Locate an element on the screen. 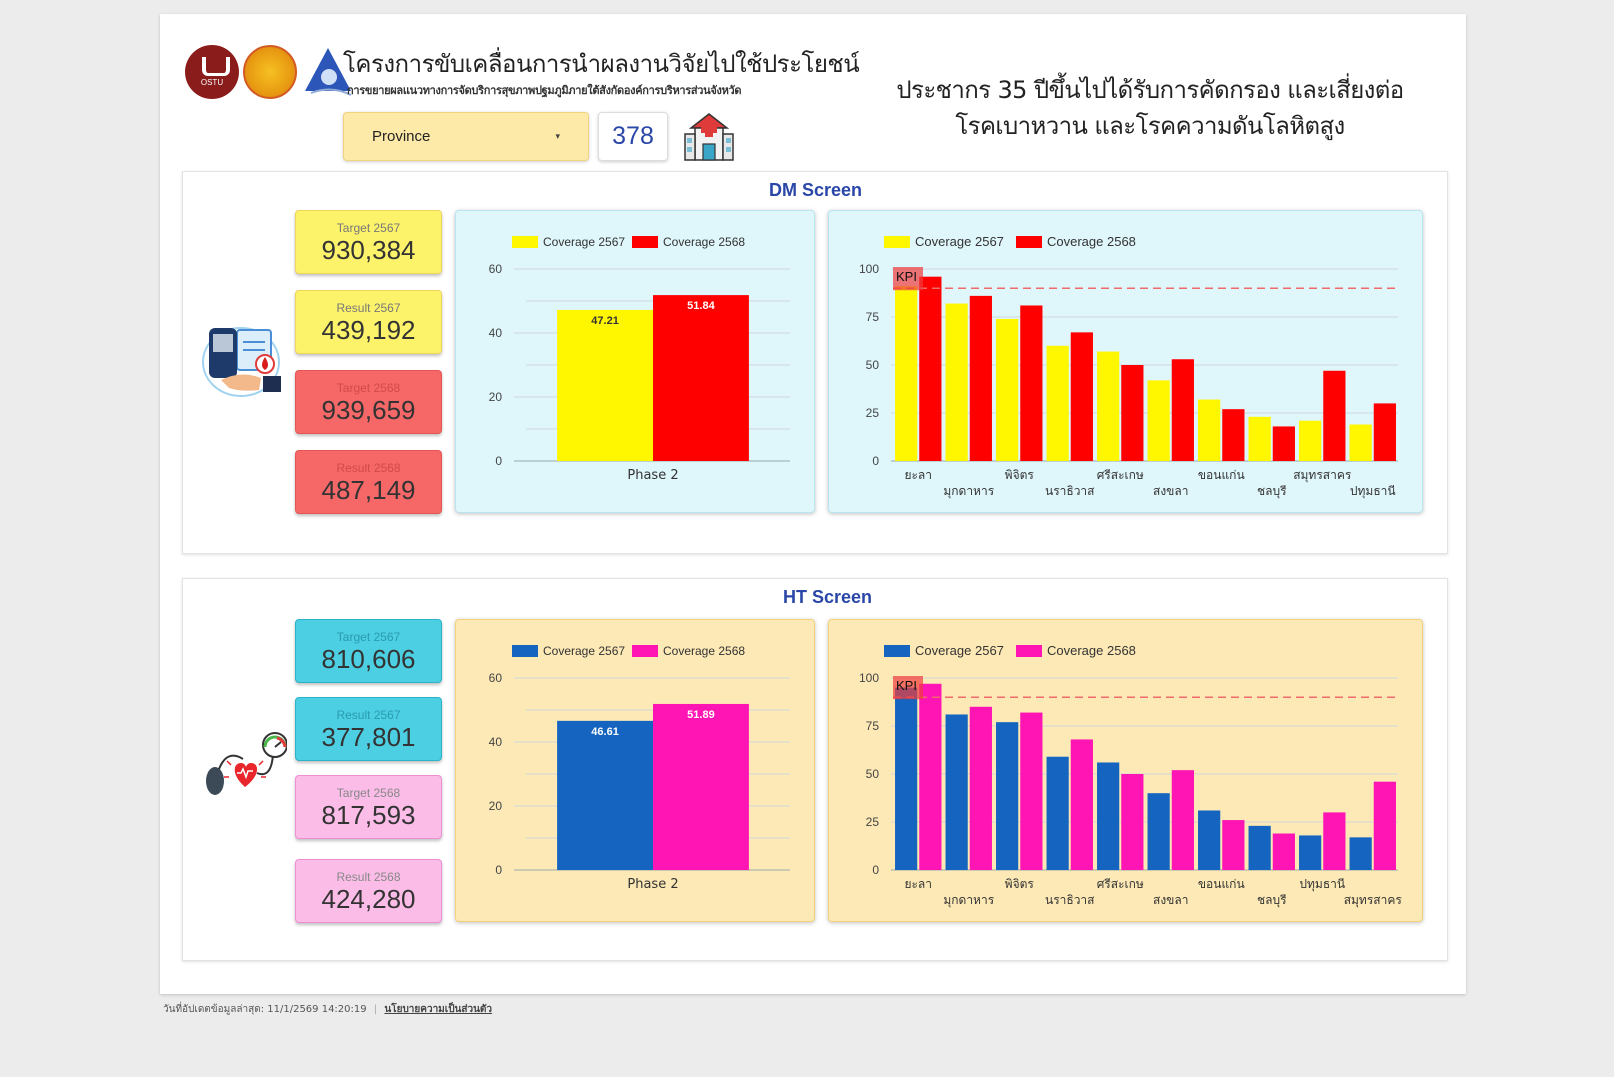  facility-count: 378 is located at coordinates (633, 136).